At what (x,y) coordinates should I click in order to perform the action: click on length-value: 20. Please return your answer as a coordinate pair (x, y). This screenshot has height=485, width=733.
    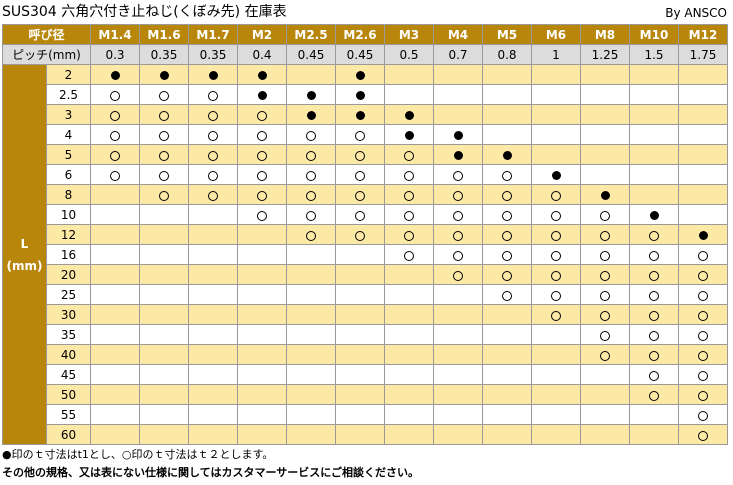
    Looking at the image, I should click on (68, 274).